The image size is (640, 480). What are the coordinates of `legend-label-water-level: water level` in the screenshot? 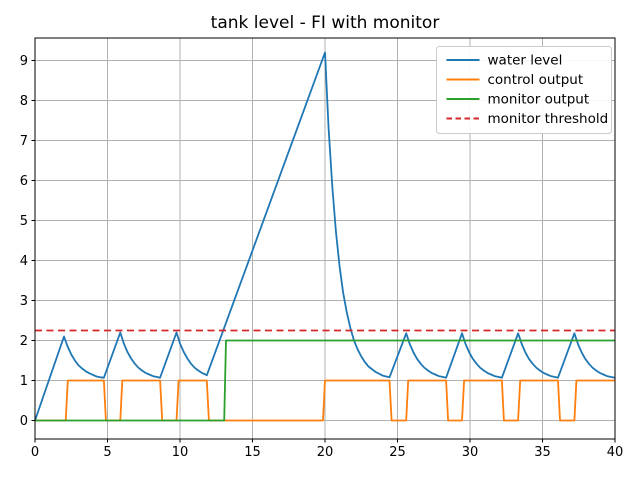 It's located at (525, 61).